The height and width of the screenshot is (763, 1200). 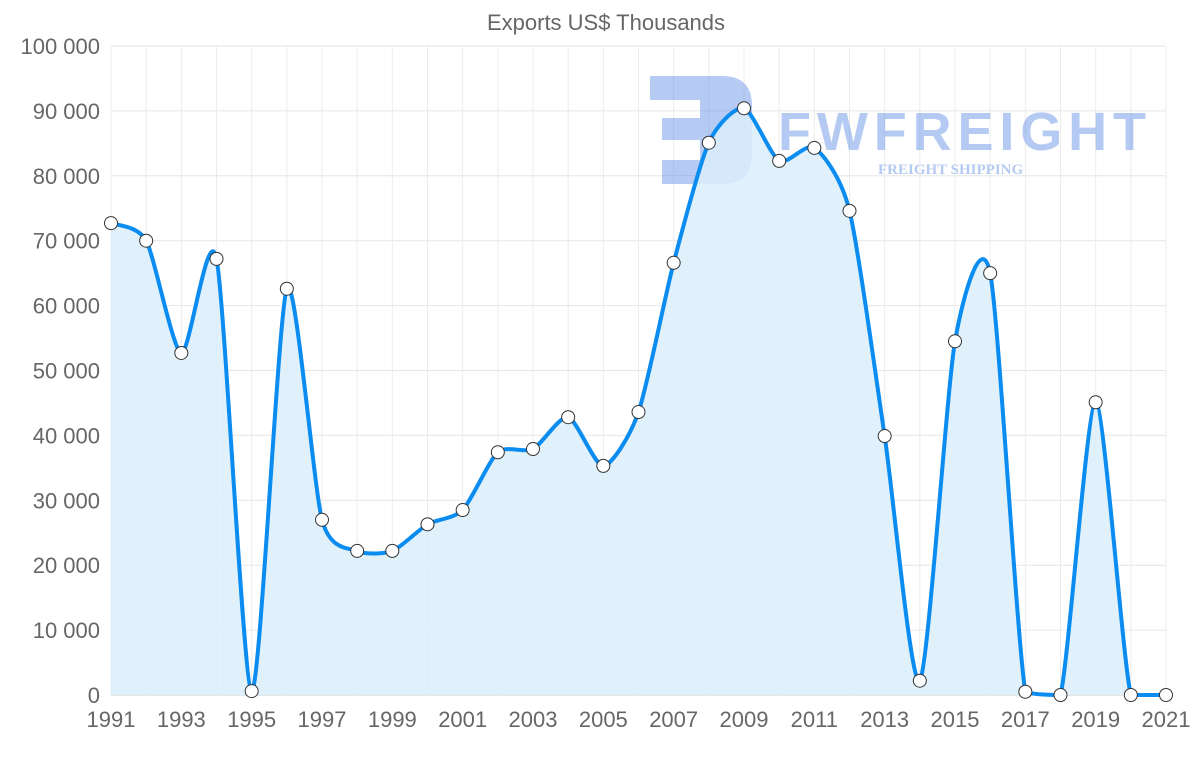 What do you see at coordinates (744, 719) in the screenshot?
I see `x-tick-label: 2009` at bounding box center [744, 719].